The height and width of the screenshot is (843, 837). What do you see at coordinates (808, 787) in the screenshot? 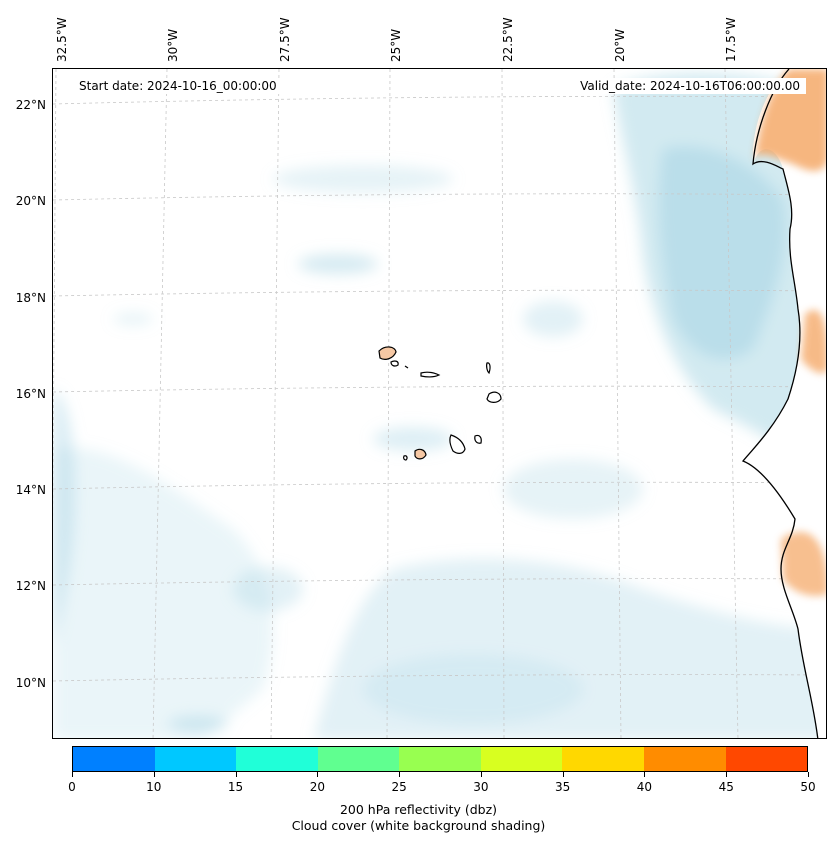
I see `colorbar-tick-label: 50` at bounding box center [808, 787].